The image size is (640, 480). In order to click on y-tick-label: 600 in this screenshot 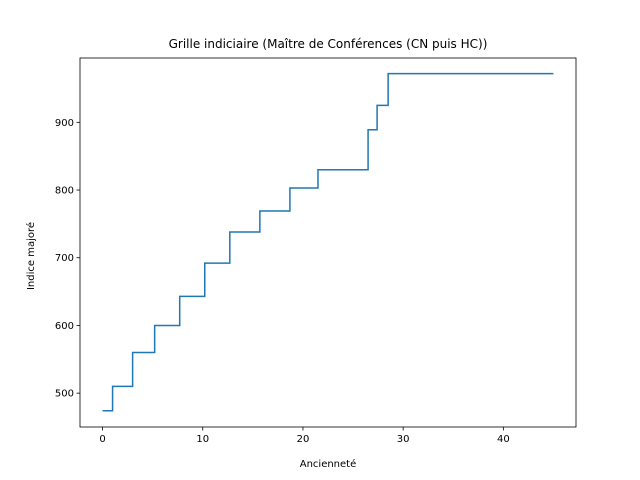, I will do `click(64, 326)`.